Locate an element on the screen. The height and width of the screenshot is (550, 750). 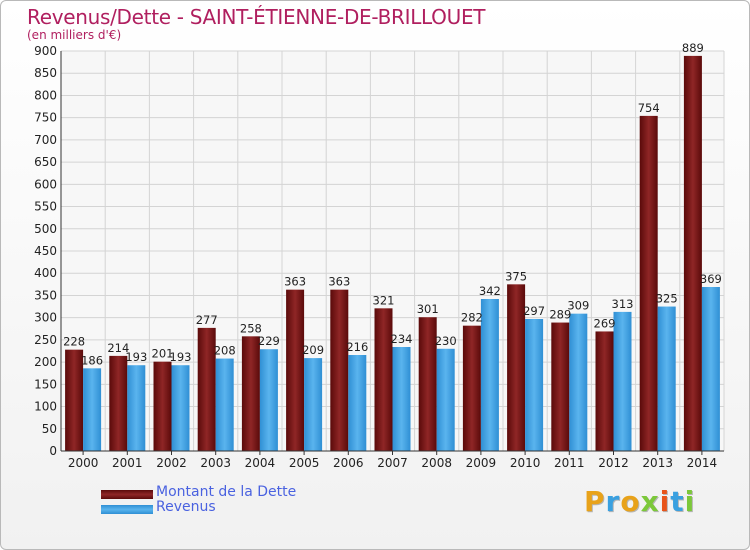
legend-label-revenus: Revenus is located at coordinates (186, 507).